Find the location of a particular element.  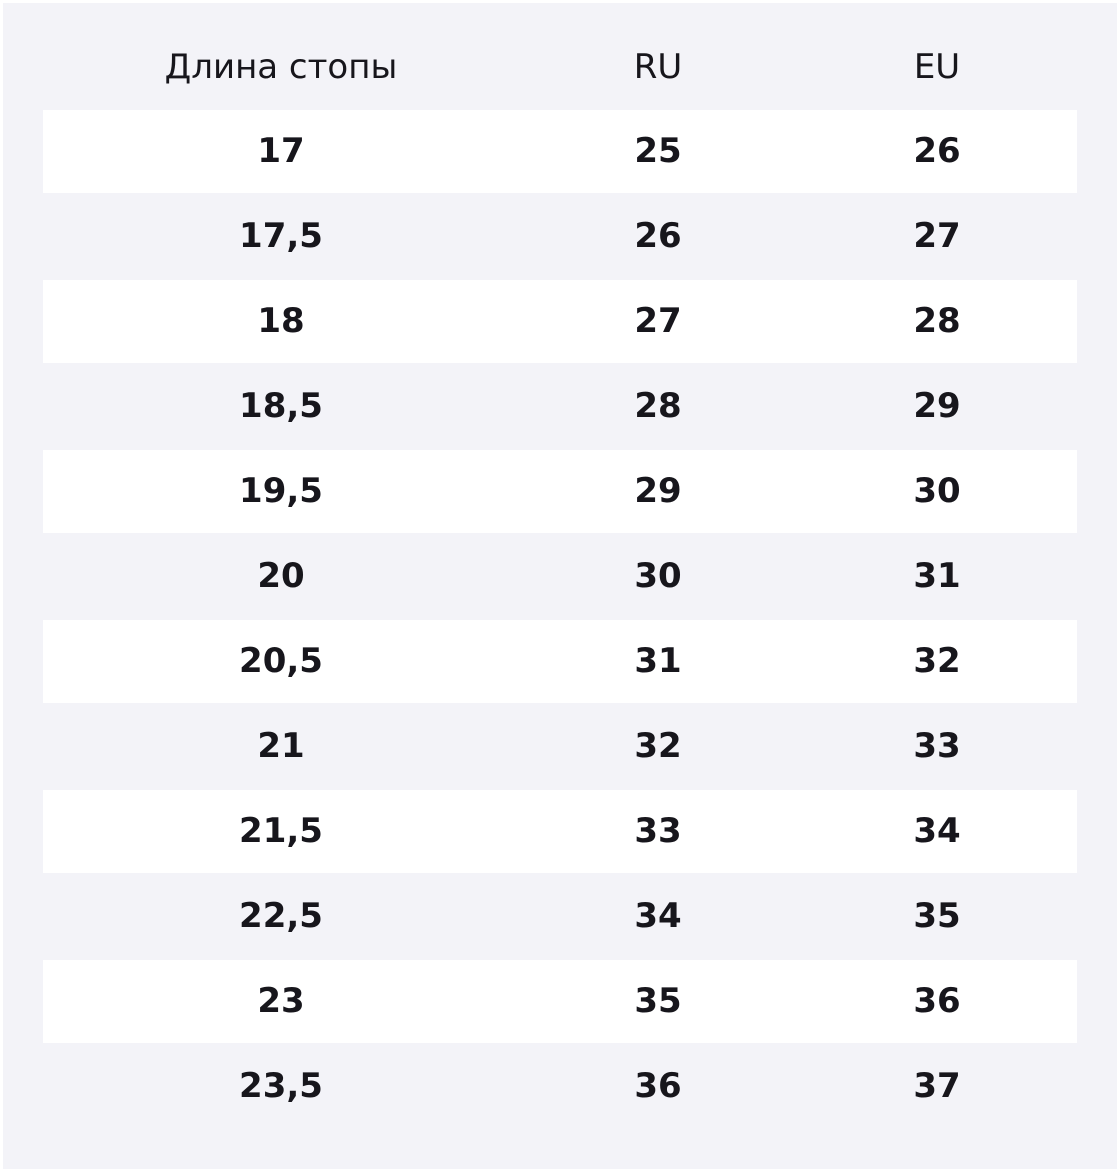

table-cell: 18,5 is located at coordinates (281, 406).